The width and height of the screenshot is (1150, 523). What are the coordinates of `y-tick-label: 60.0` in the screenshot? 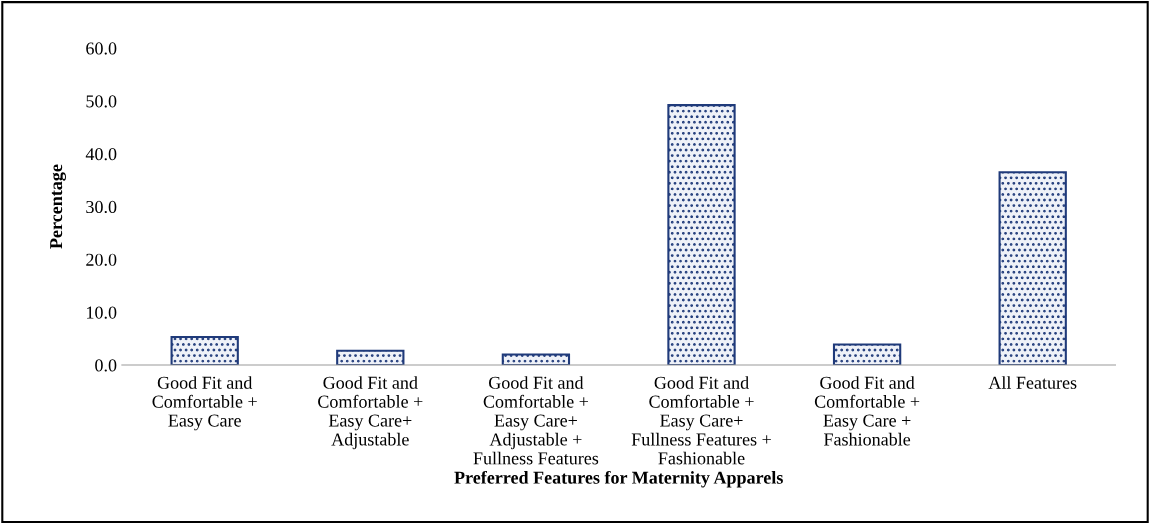 It's located at (101, 48).